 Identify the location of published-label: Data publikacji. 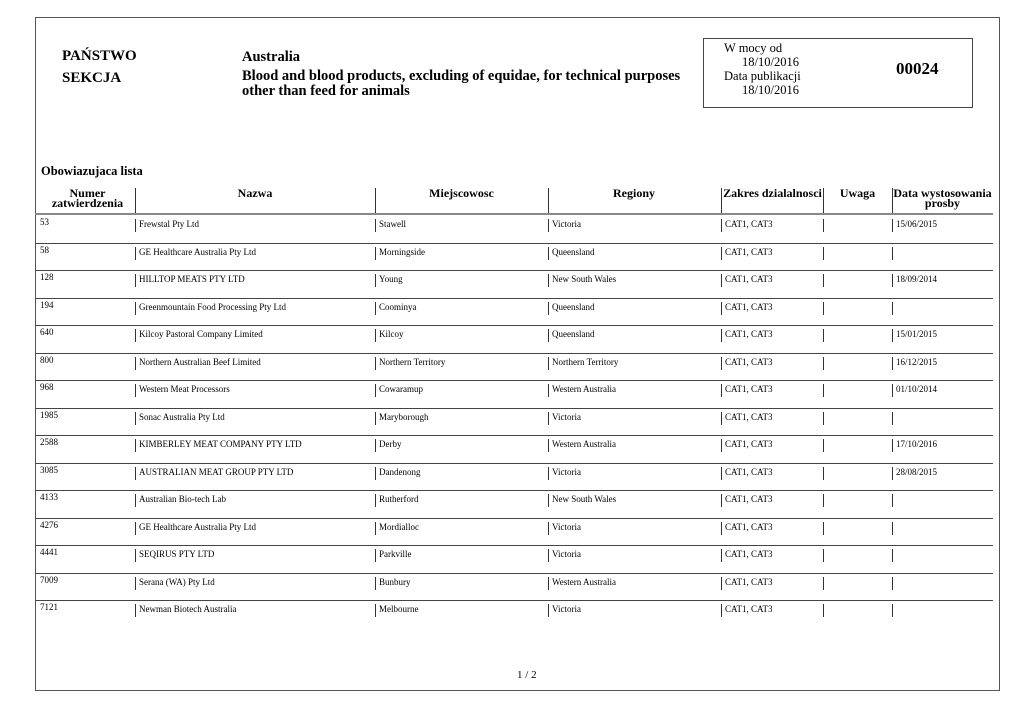
(762, 76).